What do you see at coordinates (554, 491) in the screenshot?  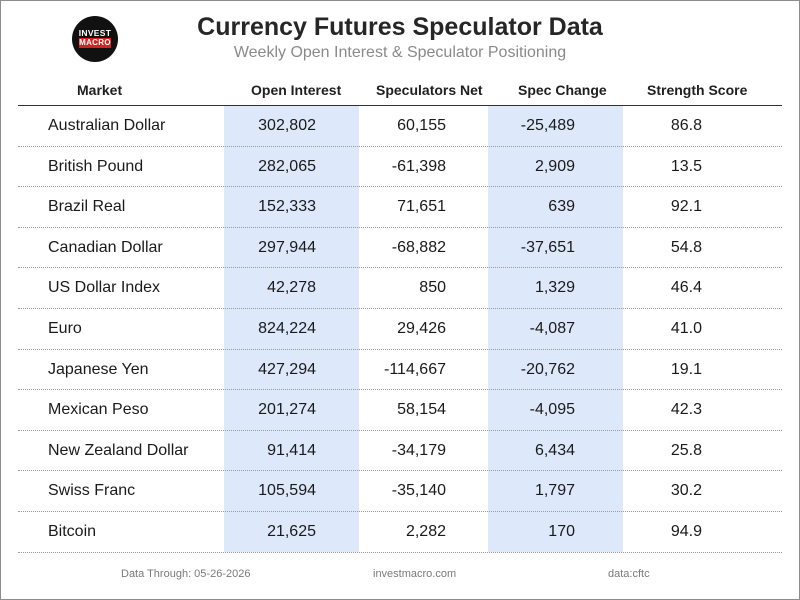 I see `spec-change-cell: 1,797` at bounding box center [554, 491].